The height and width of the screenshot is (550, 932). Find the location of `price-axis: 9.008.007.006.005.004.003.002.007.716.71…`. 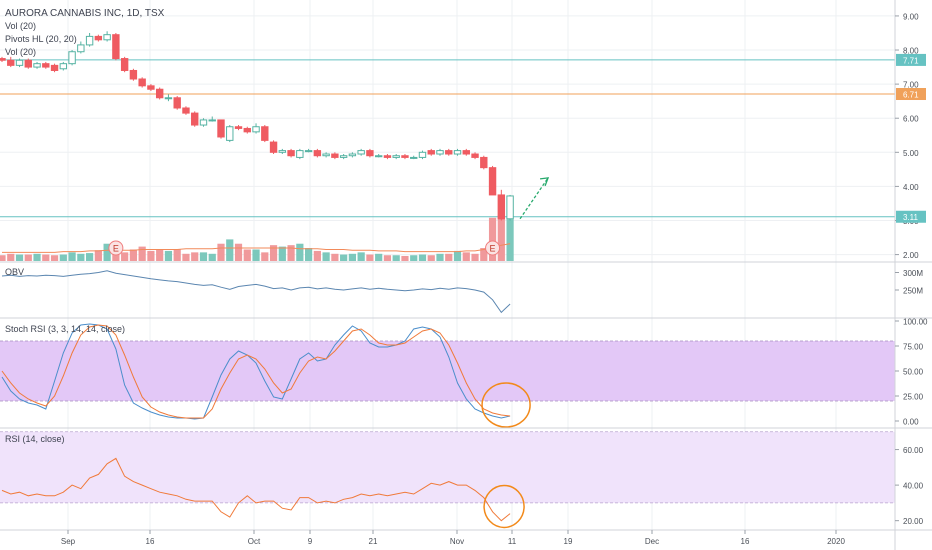

price-axis: 9.008.007.006.005.004.003.002.007.716.71… is located at coordinates (911, 269).